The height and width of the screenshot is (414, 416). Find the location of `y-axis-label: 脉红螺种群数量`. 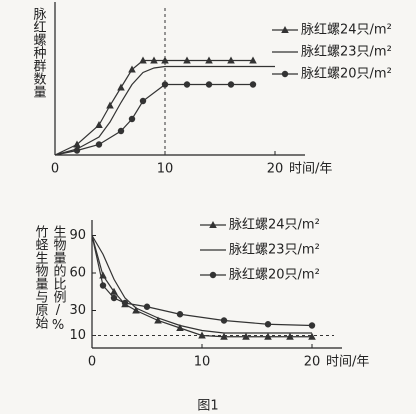

y-axis-label: 脉红螺种群数量 is located at coordinates (39, 52).